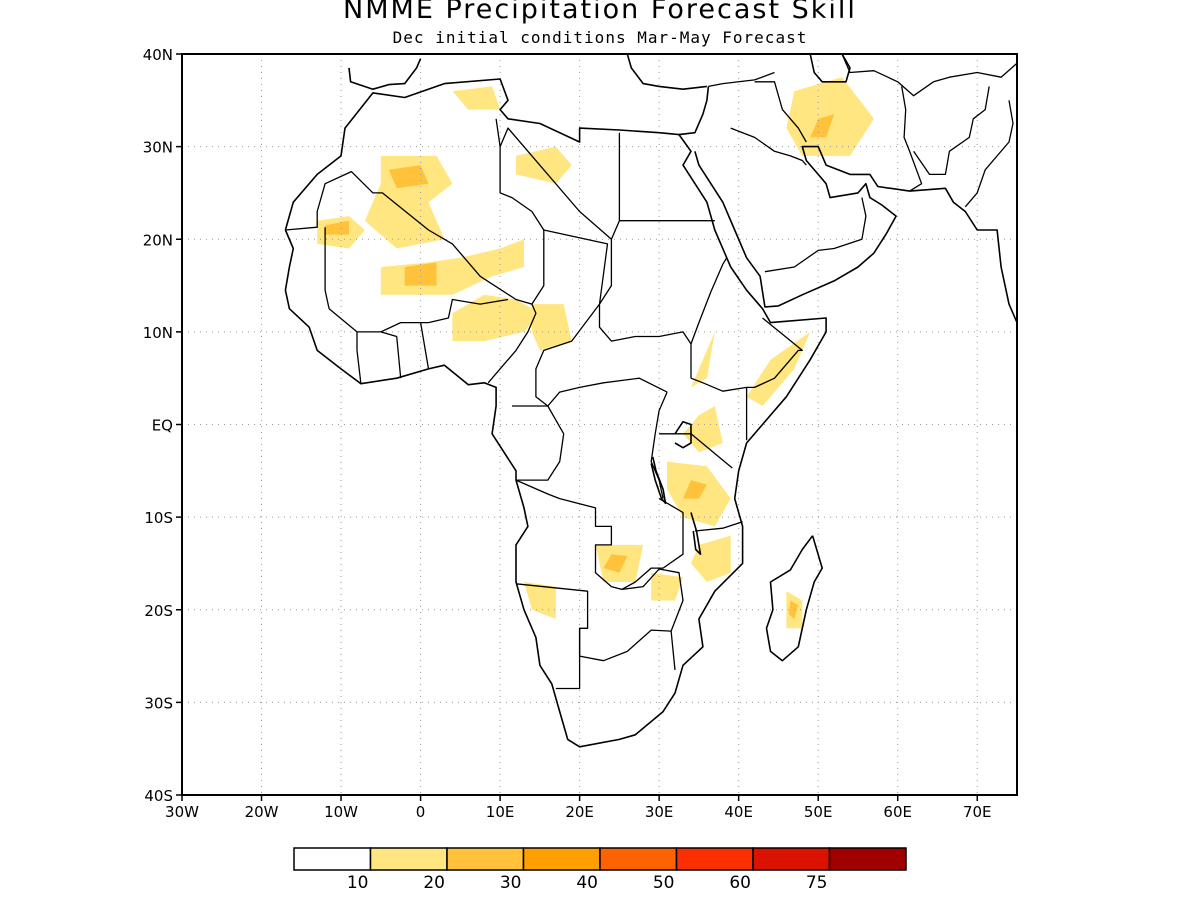 This screenshot has width=1200, height=900. I want to click on lat-tick-label: 40S, so click(158, 796).